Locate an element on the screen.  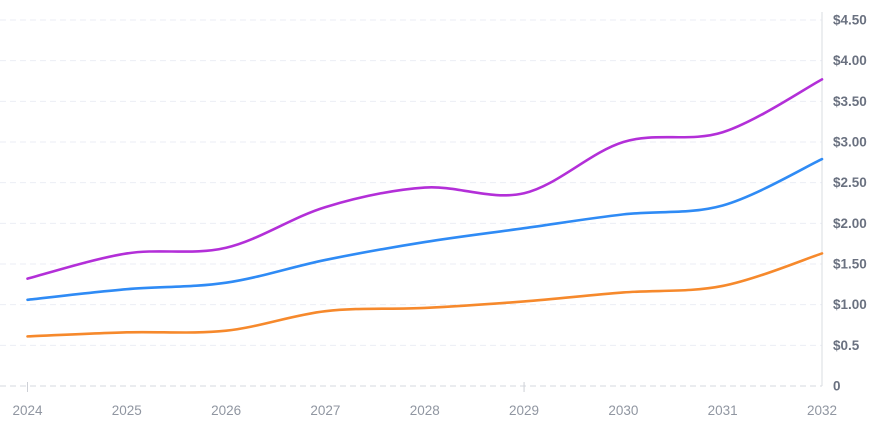
y-axis-label: $2.00 is located at coordinates (850, 223).